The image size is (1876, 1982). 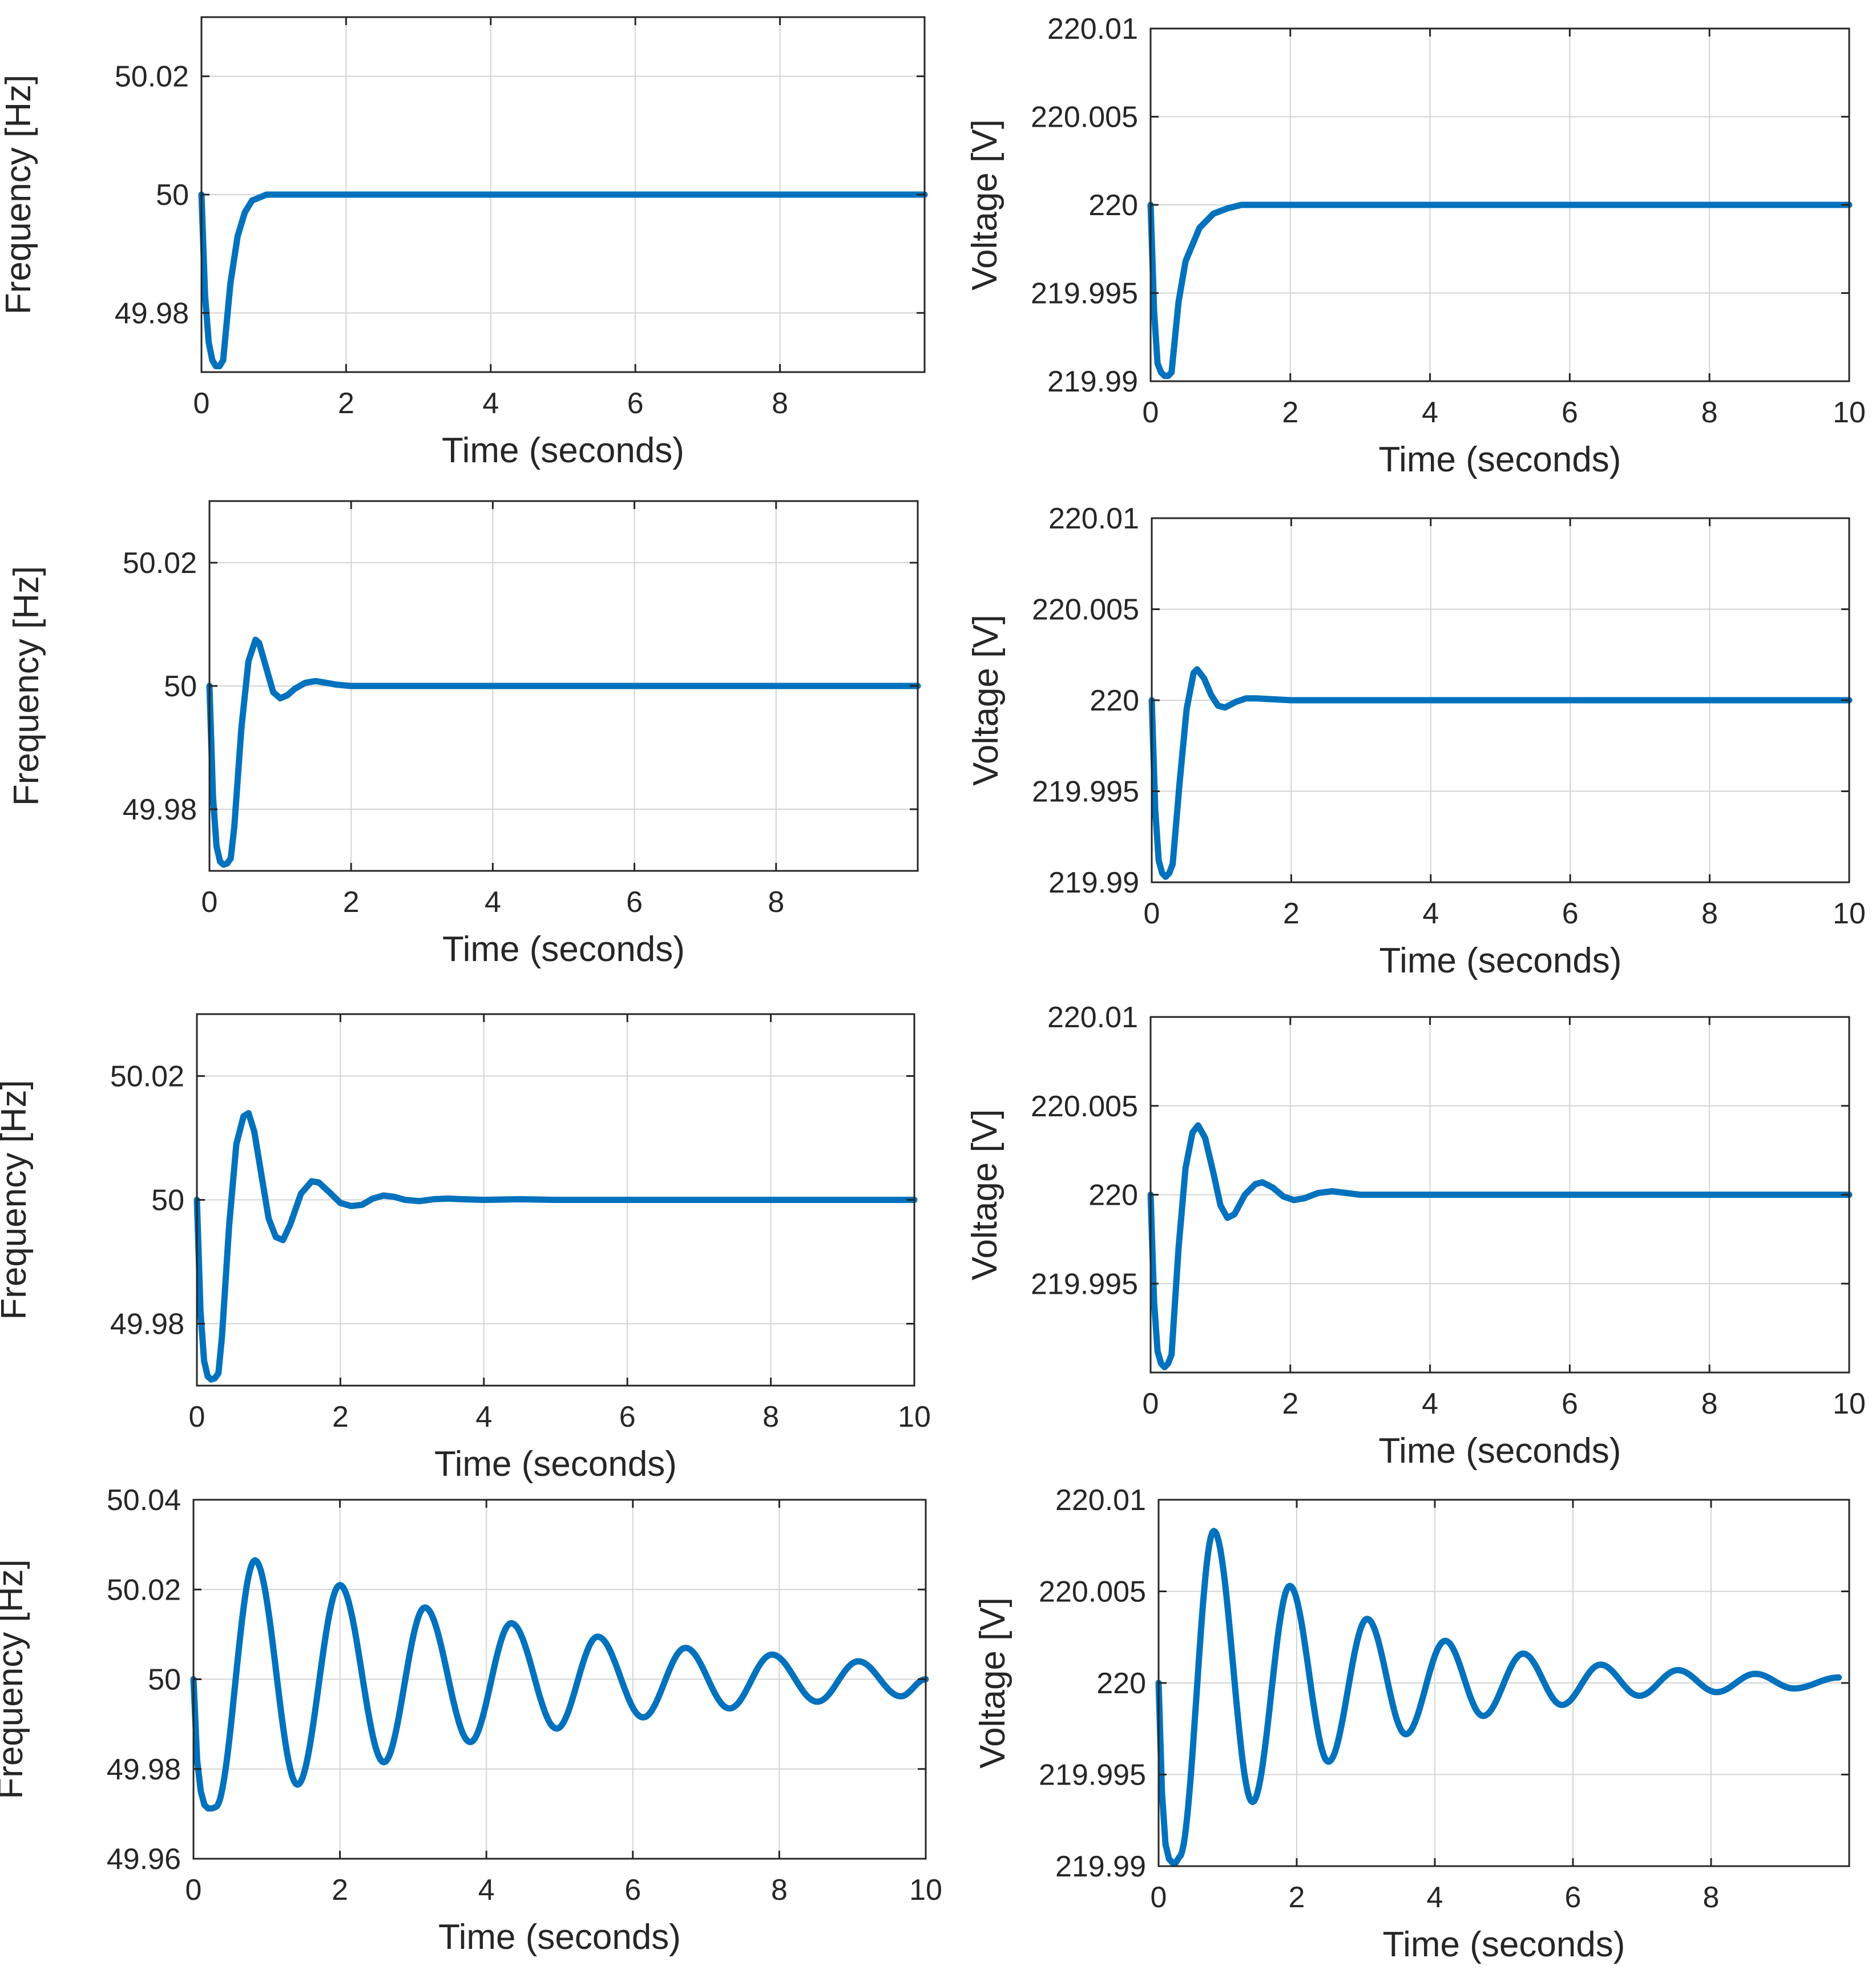 What do you see at coordinates (1500, 1246) in the screenshot?
I see `series-line-v3` at bounding box center [1500, 1246].